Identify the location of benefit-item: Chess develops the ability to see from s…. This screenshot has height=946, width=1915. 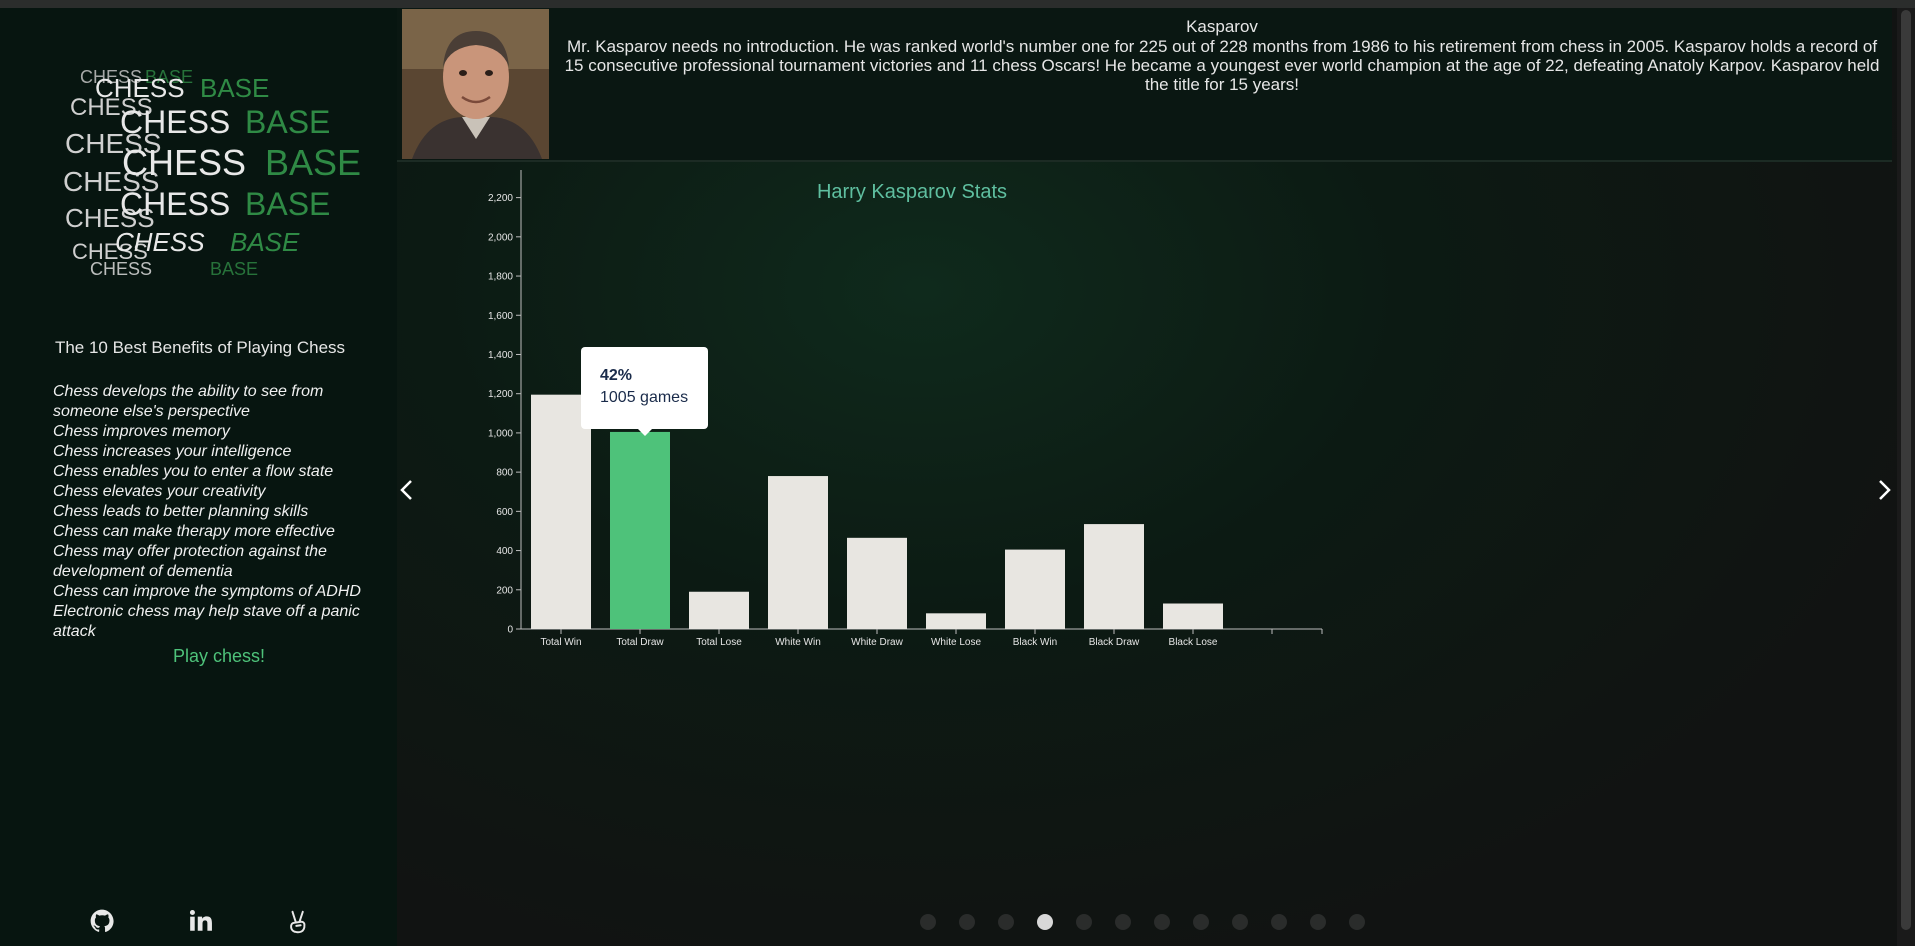
(188, 401).